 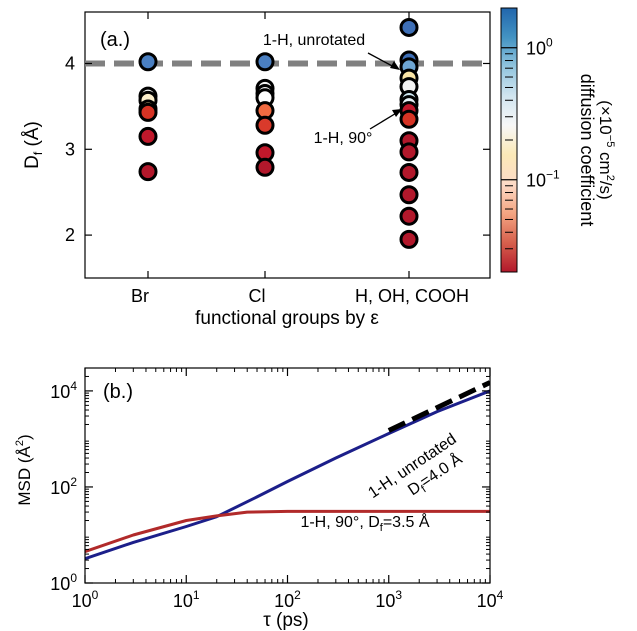 I want to click on colorbar-units: (×10−5 cm2/s), so click(x=606, y=149).